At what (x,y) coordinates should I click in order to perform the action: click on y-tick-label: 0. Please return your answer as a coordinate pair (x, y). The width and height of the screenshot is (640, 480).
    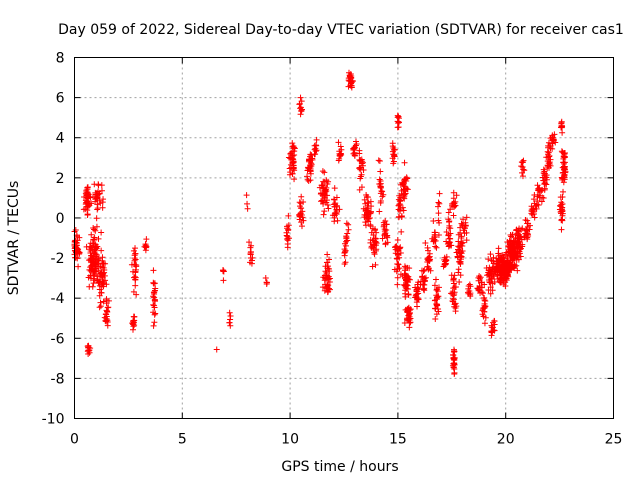
    Looking at the image, I should click on (60, 219).